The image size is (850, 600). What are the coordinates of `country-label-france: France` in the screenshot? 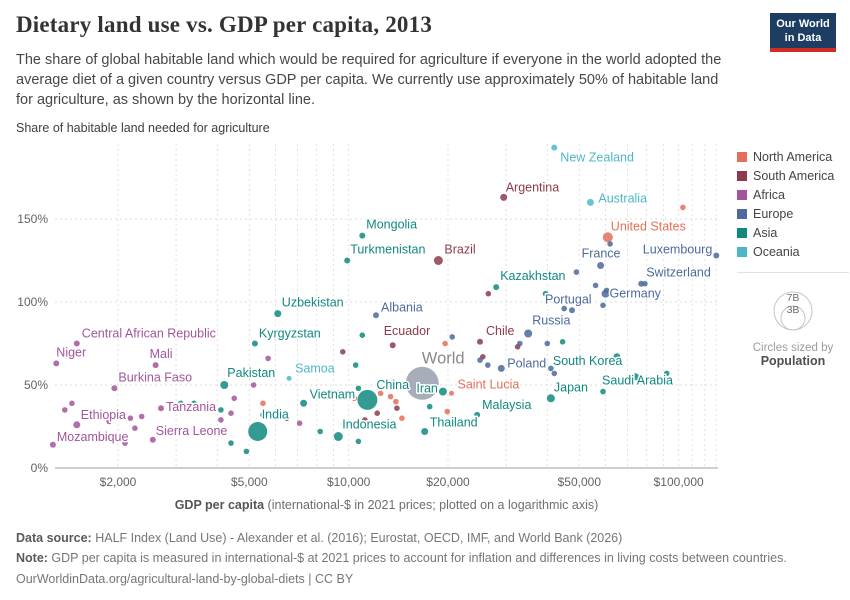 It's located at (601, 253).